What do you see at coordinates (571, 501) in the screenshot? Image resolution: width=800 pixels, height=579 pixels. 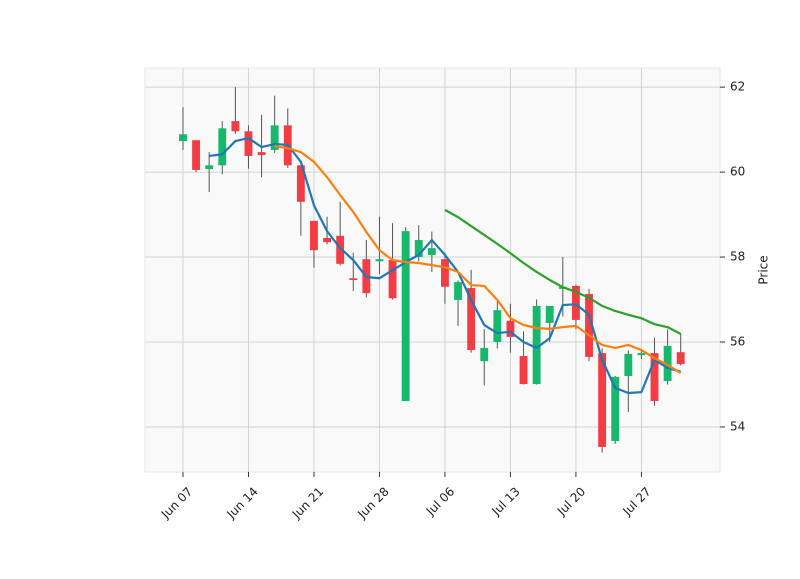 I see `x-tick-label: Jul 20` at bounding box center [571, 501].